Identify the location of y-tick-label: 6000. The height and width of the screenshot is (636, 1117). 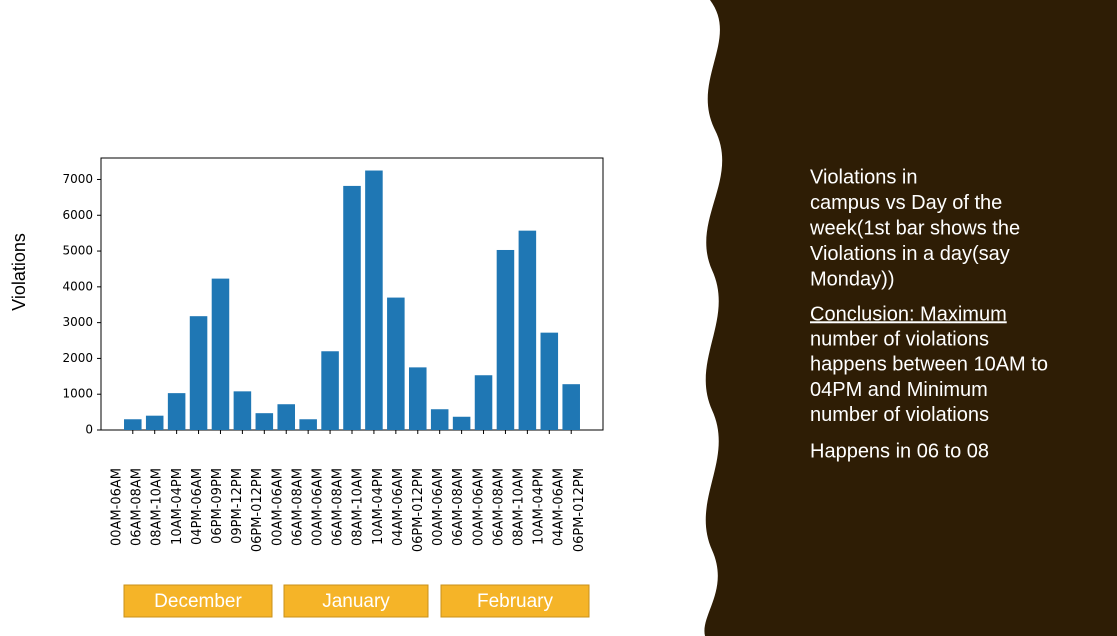
(77, 215).